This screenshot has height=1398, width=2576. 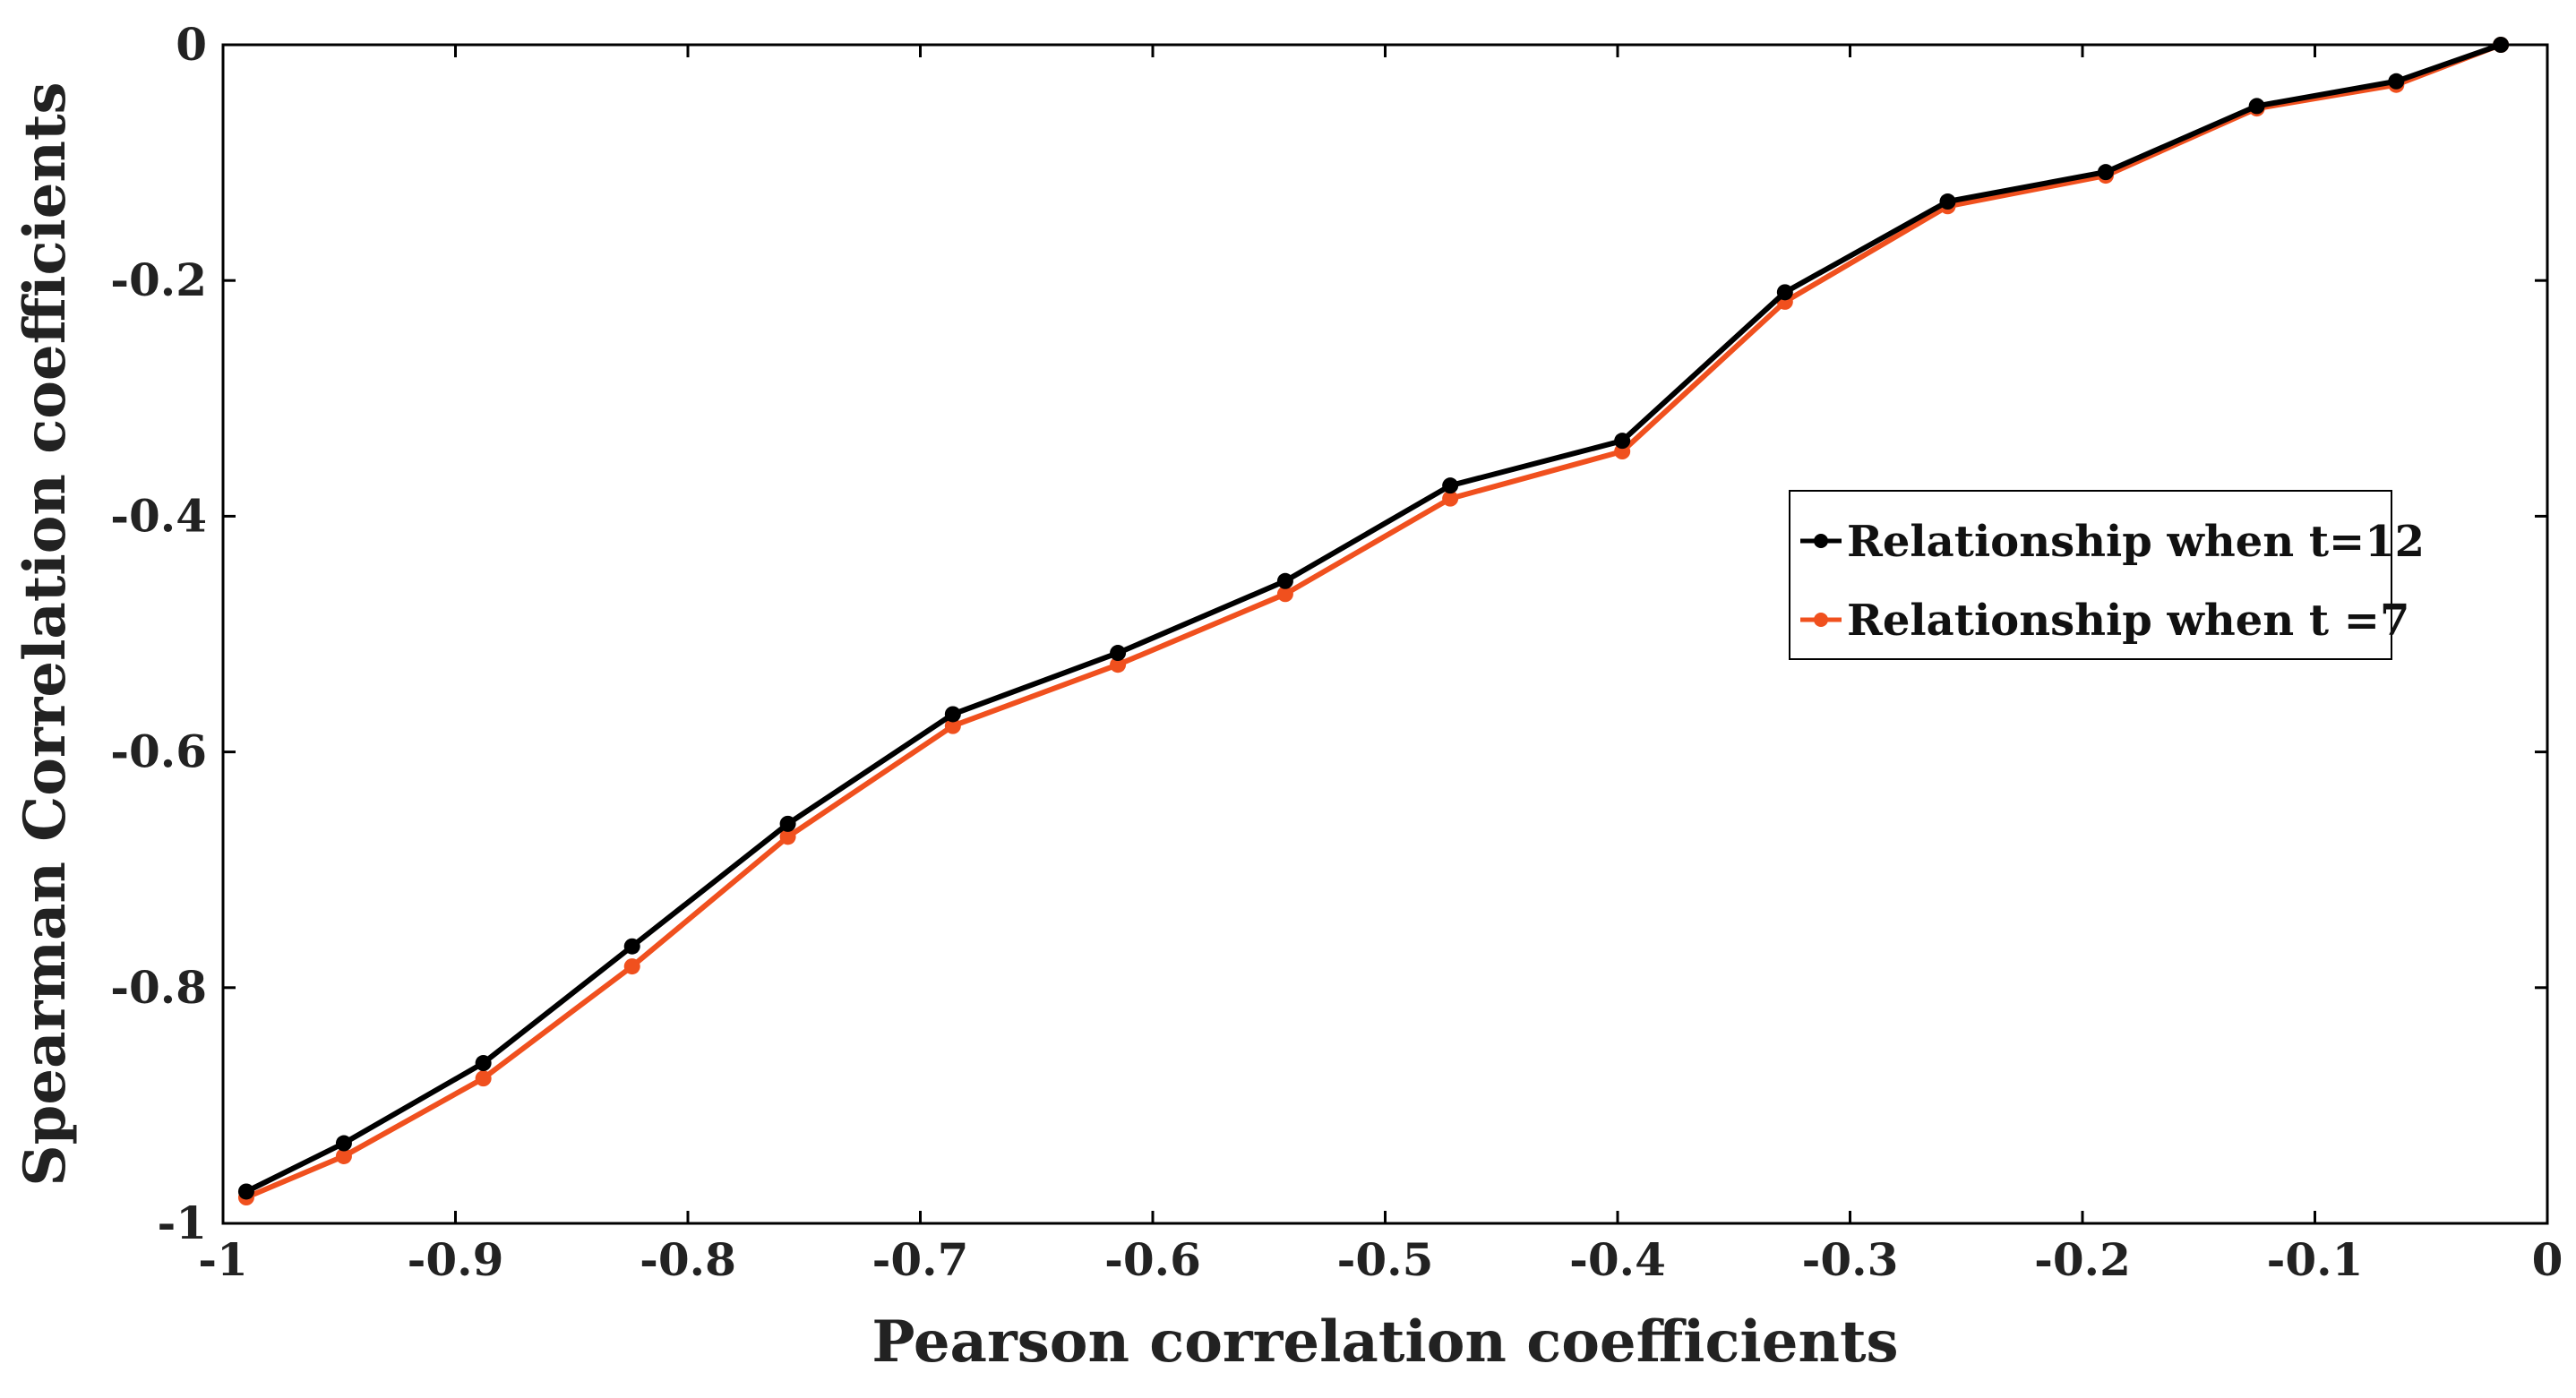 What do you see at coordinates (158, 280) in the screenshot?
I see `y-tick-label: -0.2` at bounding box center [158, 280].